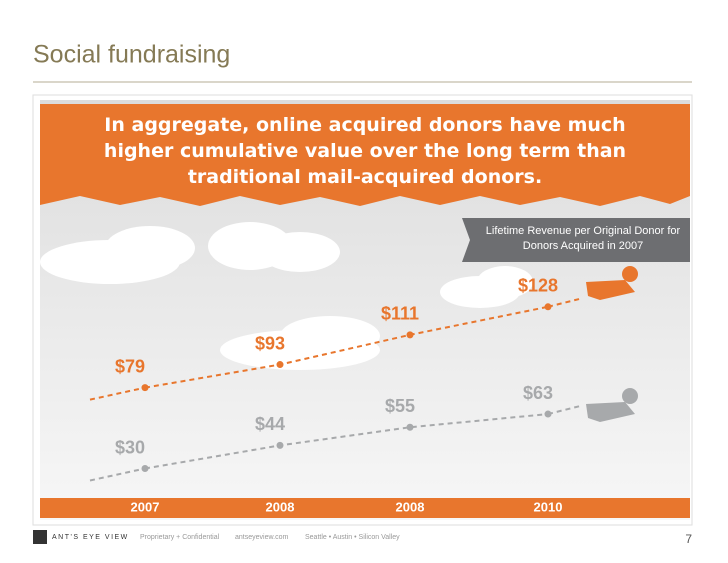 The width and height of the screenshot is (728, 563). Describe the element at coordinates (270, 343) in the screenshot. I see `value-label: $93` at that location.